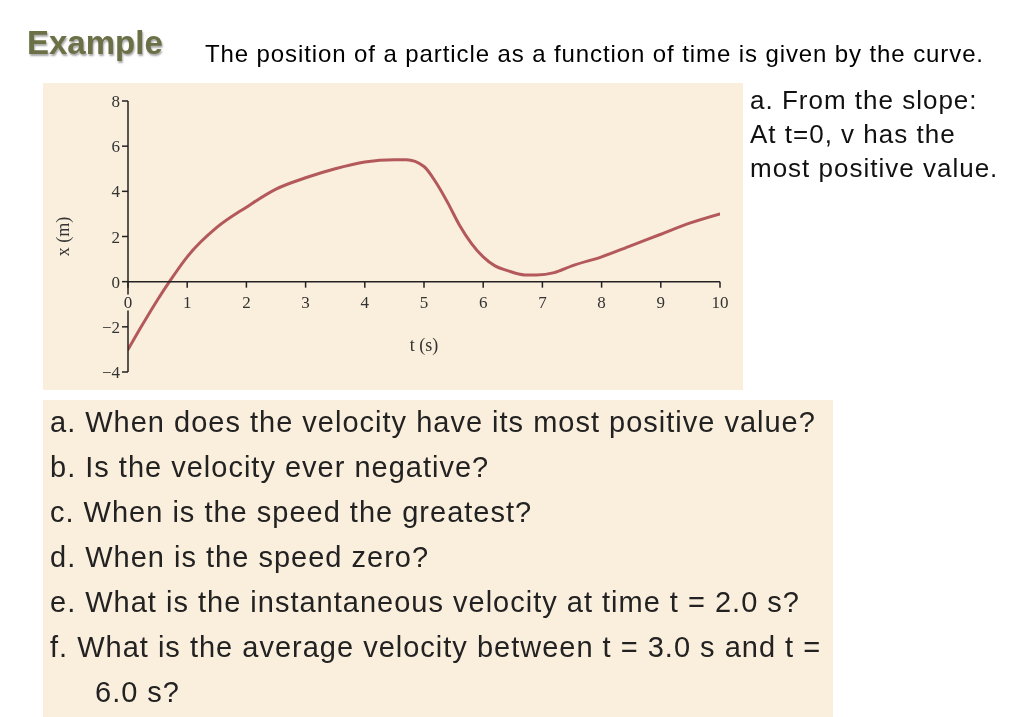 The width and height of the screenshot is (1024, 717). Describe the element at coordinates (115, 102) in the screenshot. I see `y-tick-label: 8` at that location.